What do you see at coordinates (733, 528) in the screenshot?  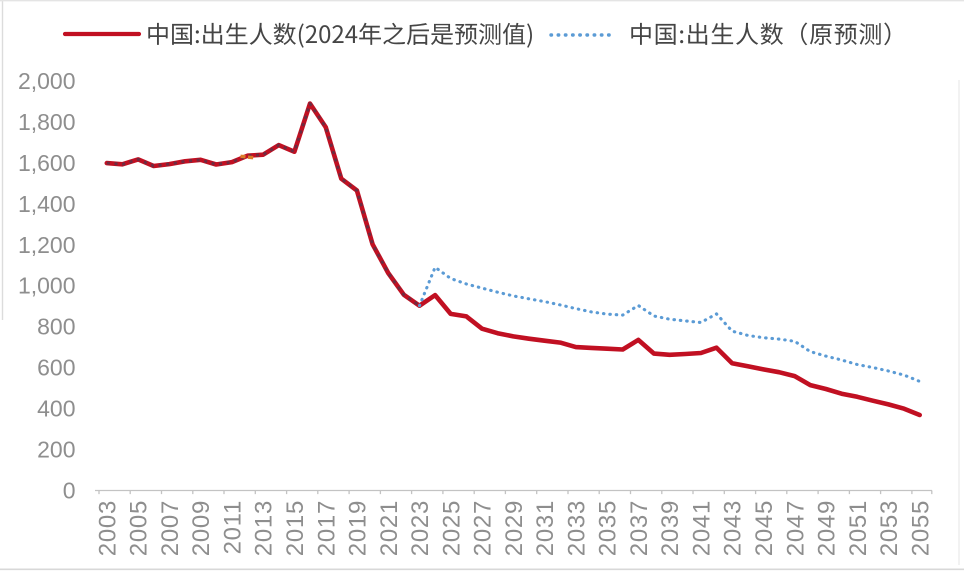 I see `svg-text: 2043` at bounding box center [733, 528].